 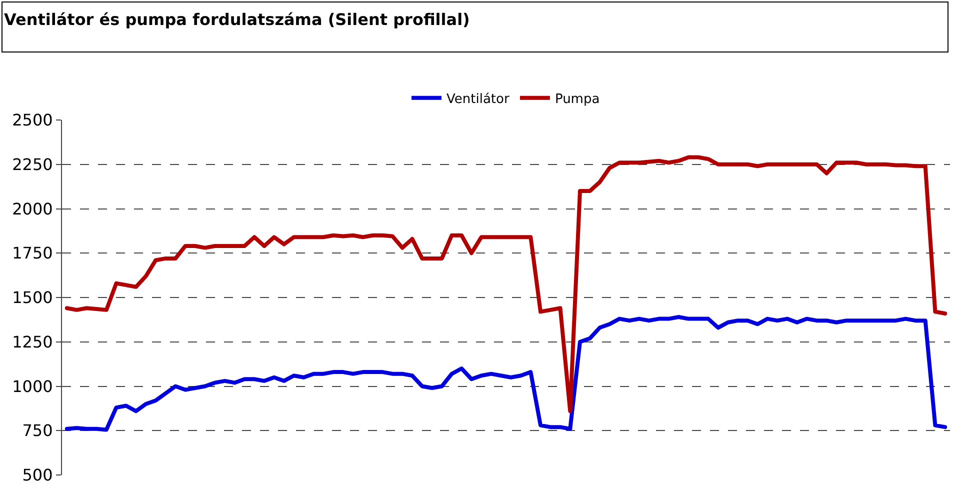 What do you see at coordinates (237, 19) in the screenshot?
I see `chart-title: Ventilátor és pumpa fordulatszáma (Silent profillal)` at bounding box center [237, 19].